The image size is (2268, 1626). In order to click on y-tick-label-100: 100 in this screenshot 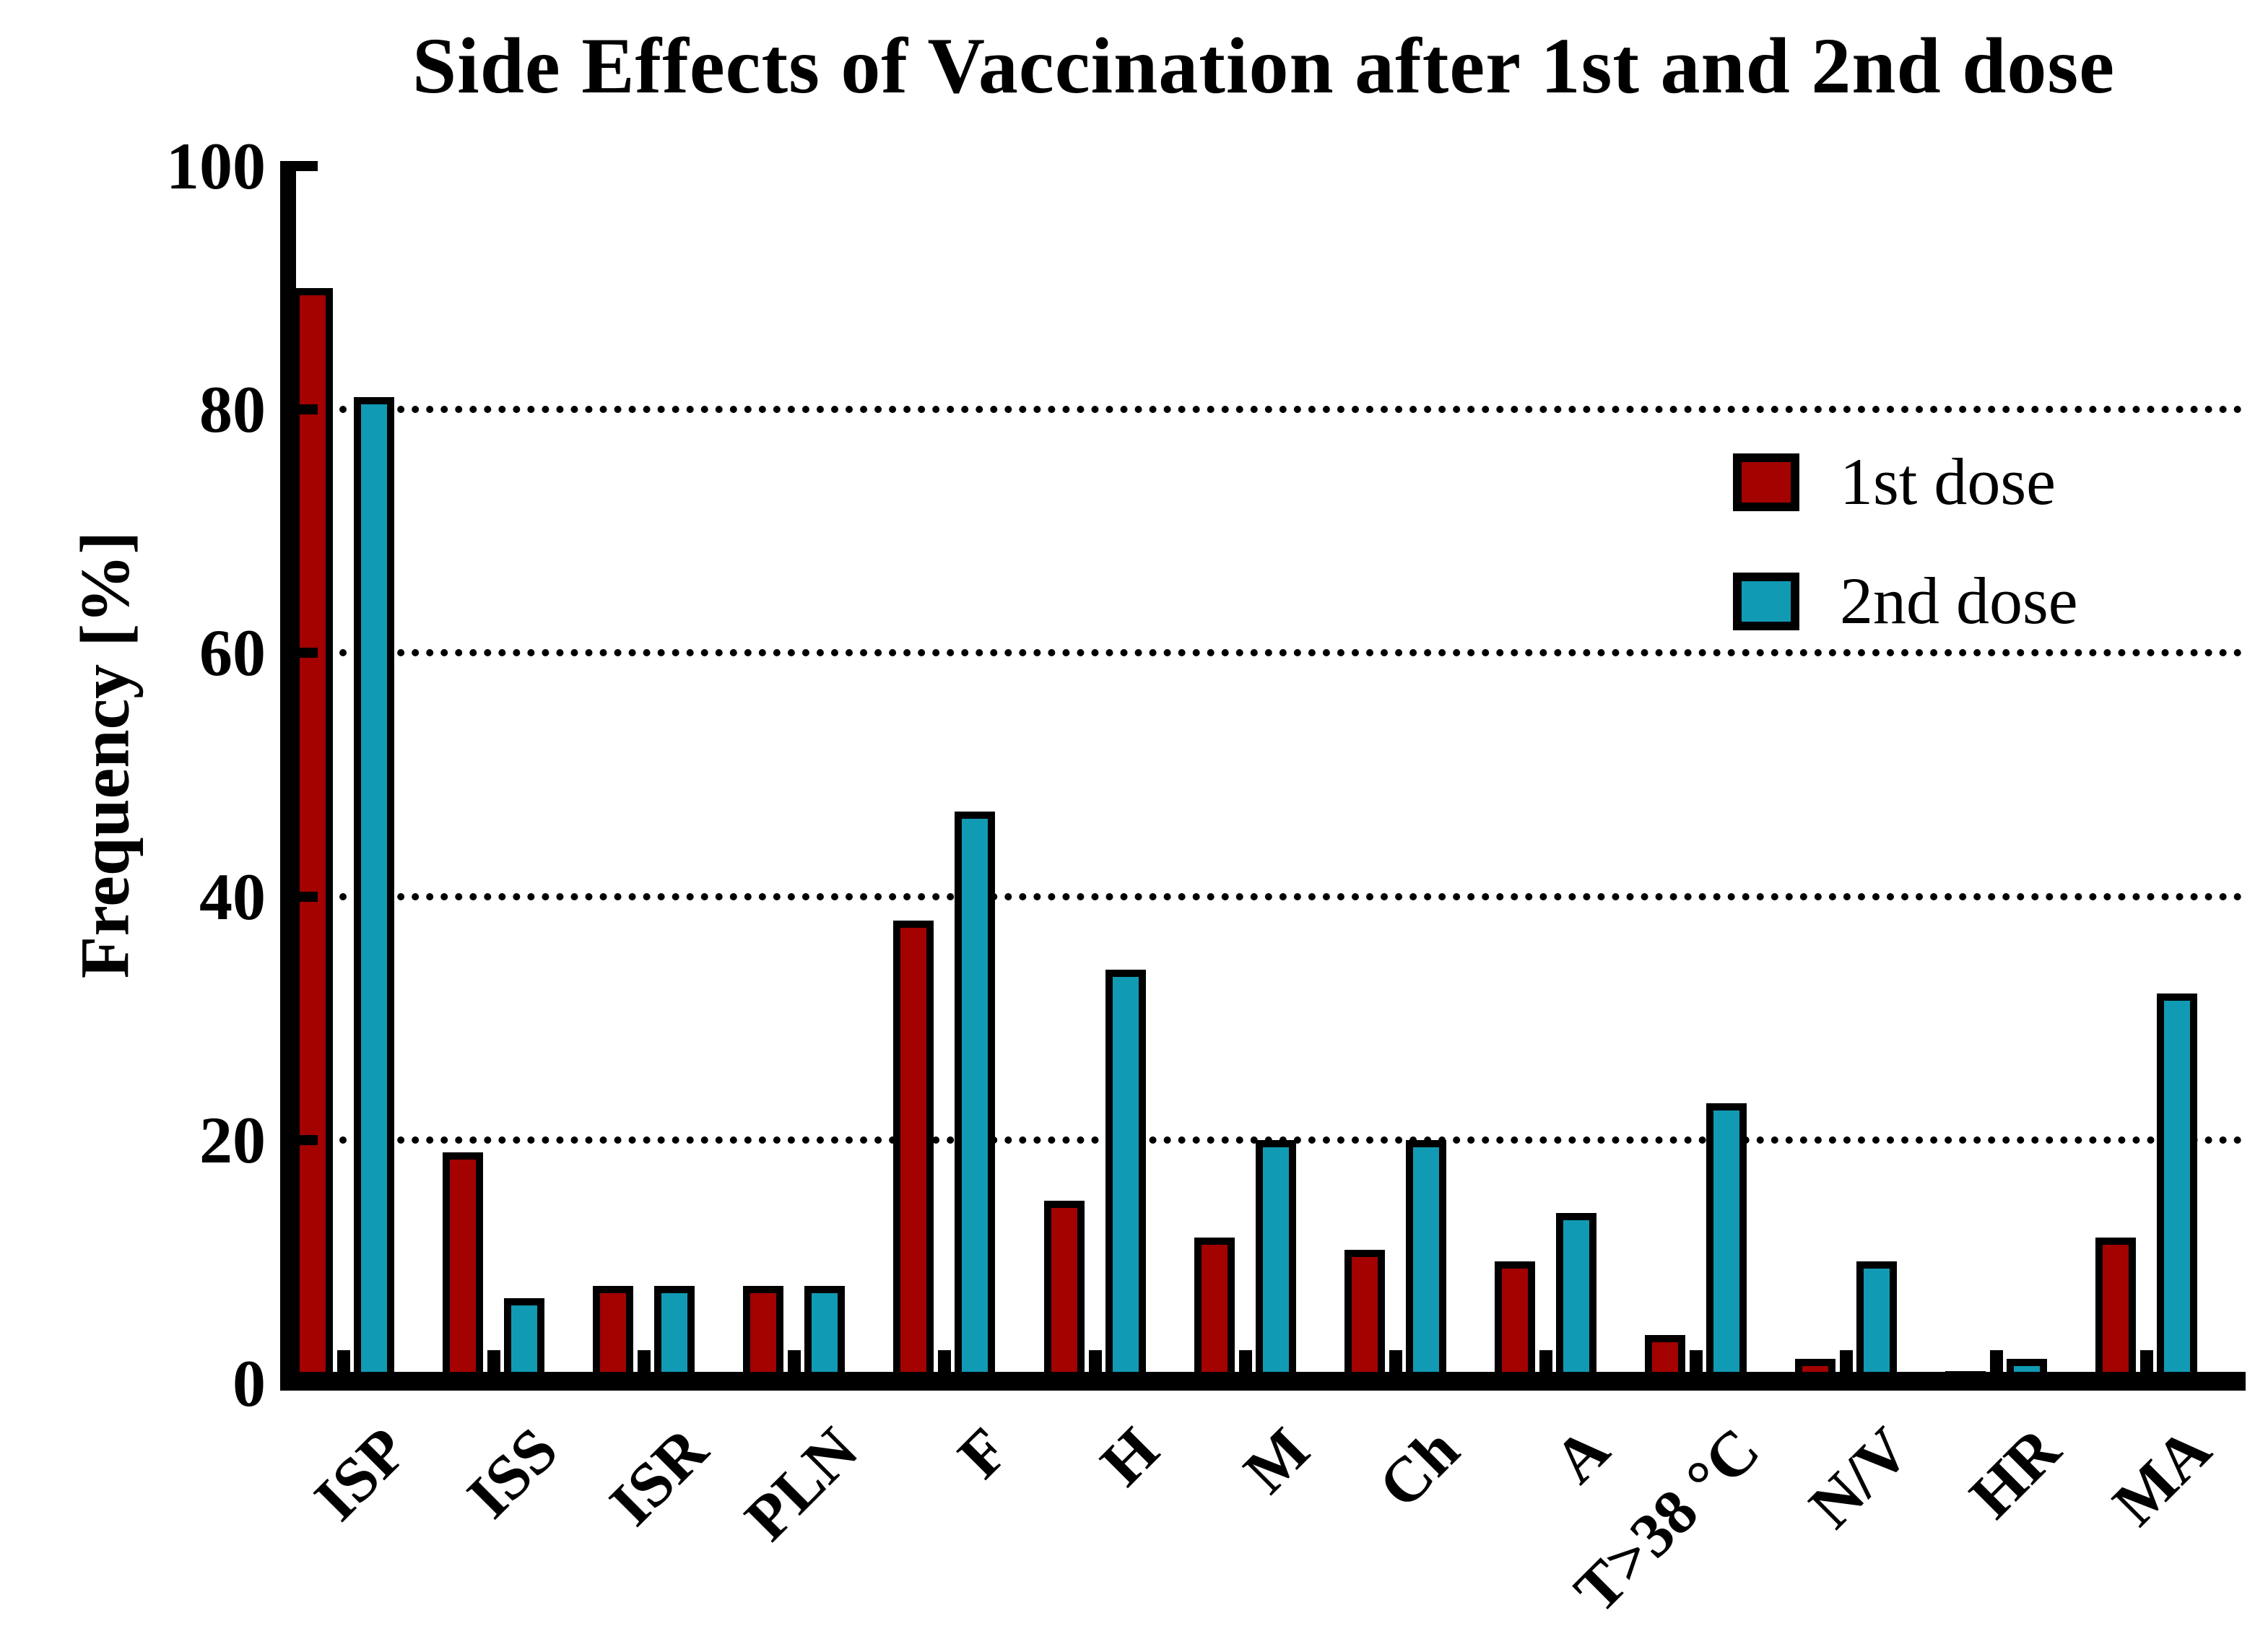, I will do `click(216, 166)`.